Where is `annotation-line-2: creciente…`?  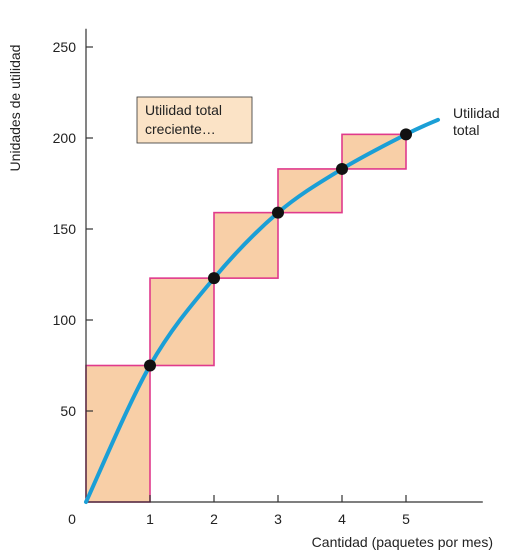
annotation-line-2: creciente… is located at coordinates (180, 129).